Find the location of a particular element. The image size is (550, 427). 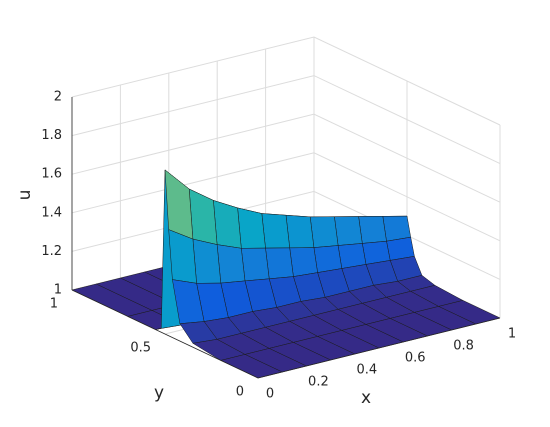

x-tick-label: 0 is located at coordinates (270, 394).